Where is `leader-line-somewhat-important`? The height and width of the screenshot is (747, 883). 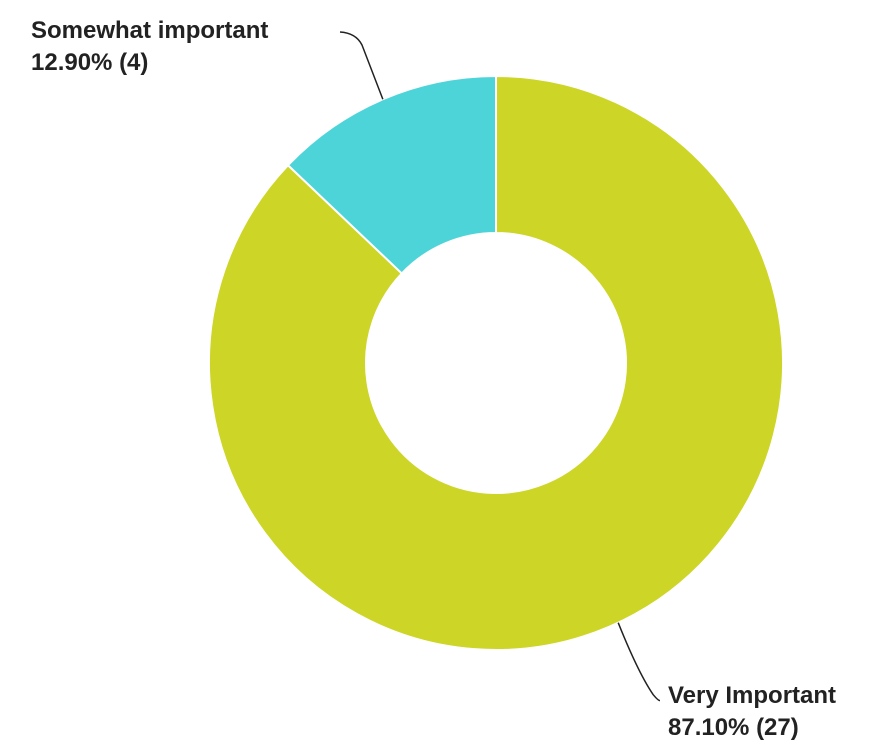
leader-line-somewhat-important is located at coordinates (361, 65).